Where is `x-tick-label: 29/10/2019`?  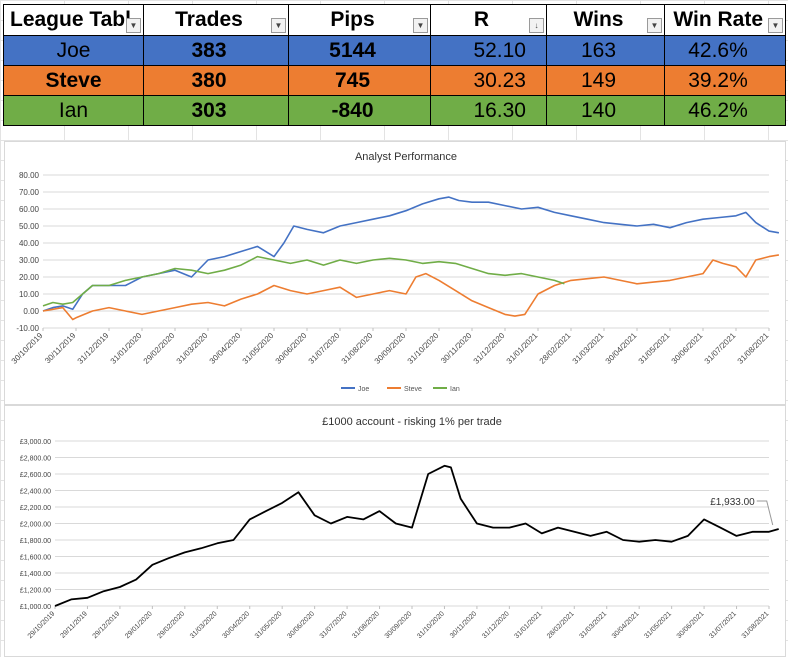 x-tick-label: 29/10/2019 is located at coordinates (42, 625).